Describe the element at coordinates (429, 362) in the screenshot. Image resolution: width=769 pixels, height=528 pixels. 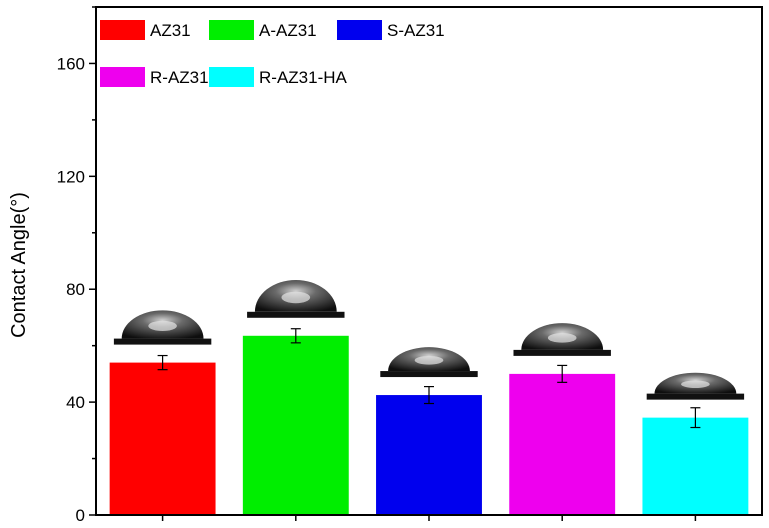
I see `droplet-image-s-az31` at that location.